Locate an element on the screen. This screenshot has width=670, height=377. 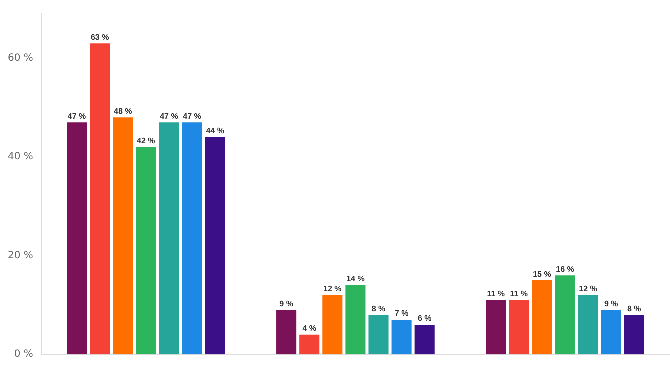
data-label: 63 % is located at coordinates (100, 37).